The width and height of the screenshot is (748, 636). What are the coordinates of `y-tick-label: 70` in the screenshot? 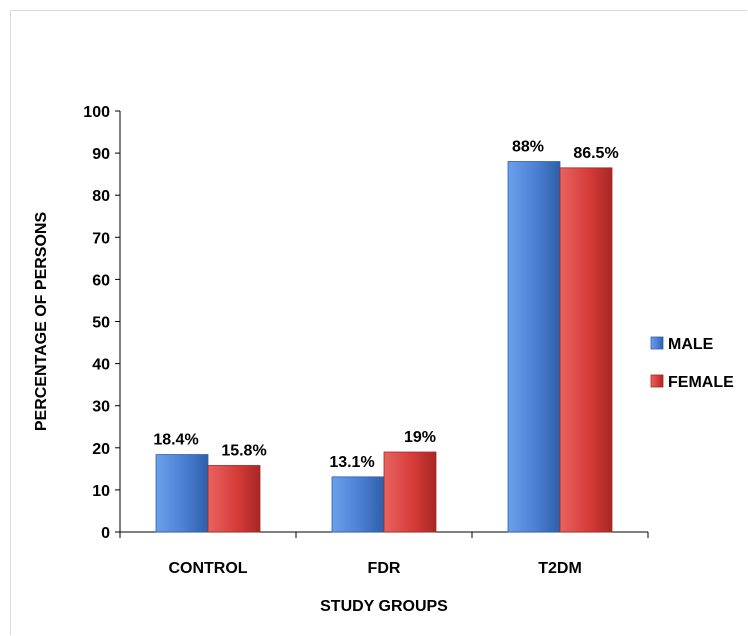 It's located at (101, 238).